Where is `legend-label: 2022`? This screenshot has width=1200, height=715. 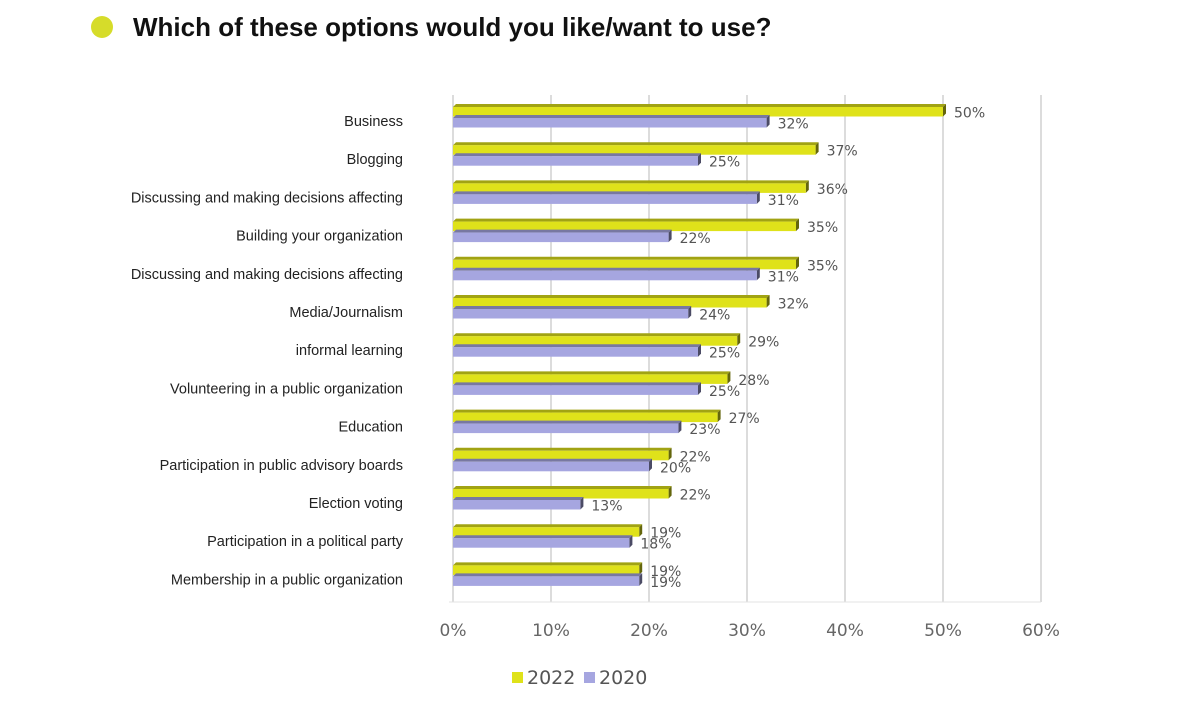 legend-label: 2022 is located at coordinates (551, 678).